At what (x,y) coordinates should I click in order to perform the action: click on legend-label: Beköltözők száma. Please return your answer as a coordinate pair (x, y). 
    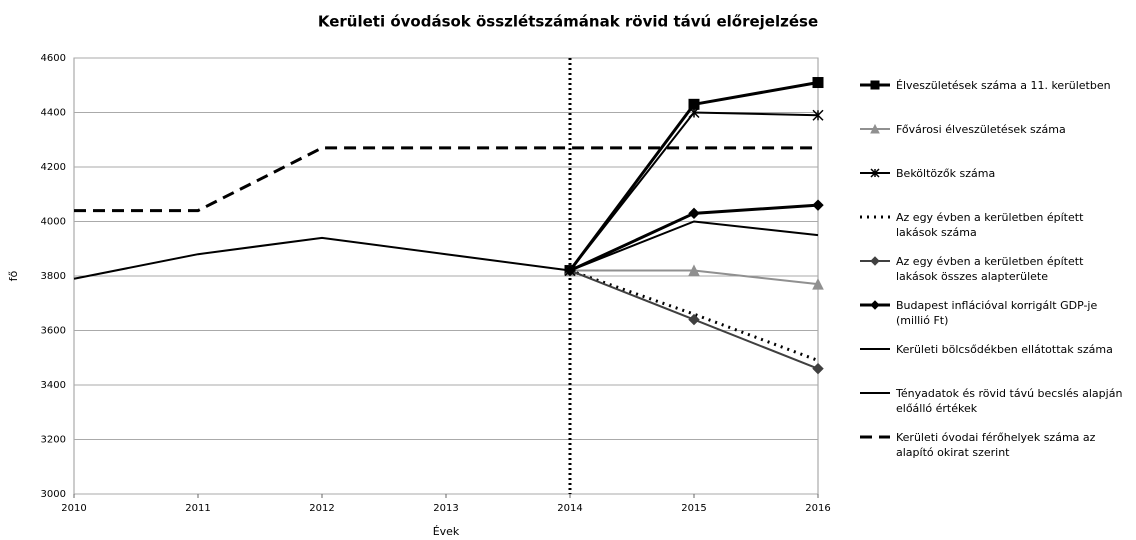
    Looking at the image, I should click on (946, 173).